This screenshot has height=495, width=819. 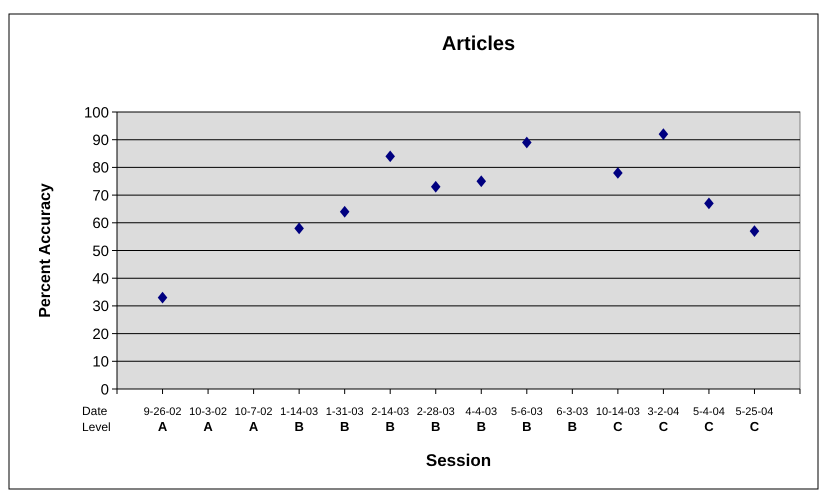 I want to click on y-tick-label: 40, so click(x=100, y=279).